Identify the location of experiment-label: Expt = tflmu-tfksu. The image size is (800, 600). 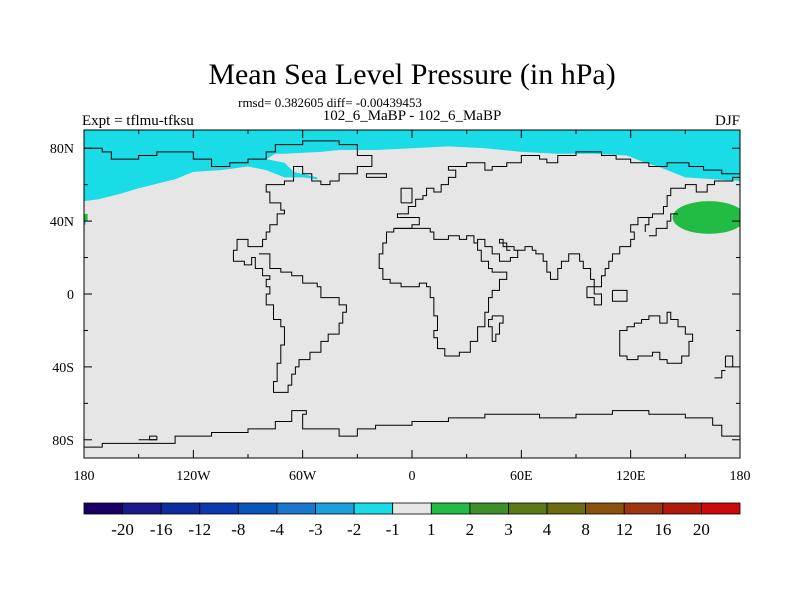
(138, 121).